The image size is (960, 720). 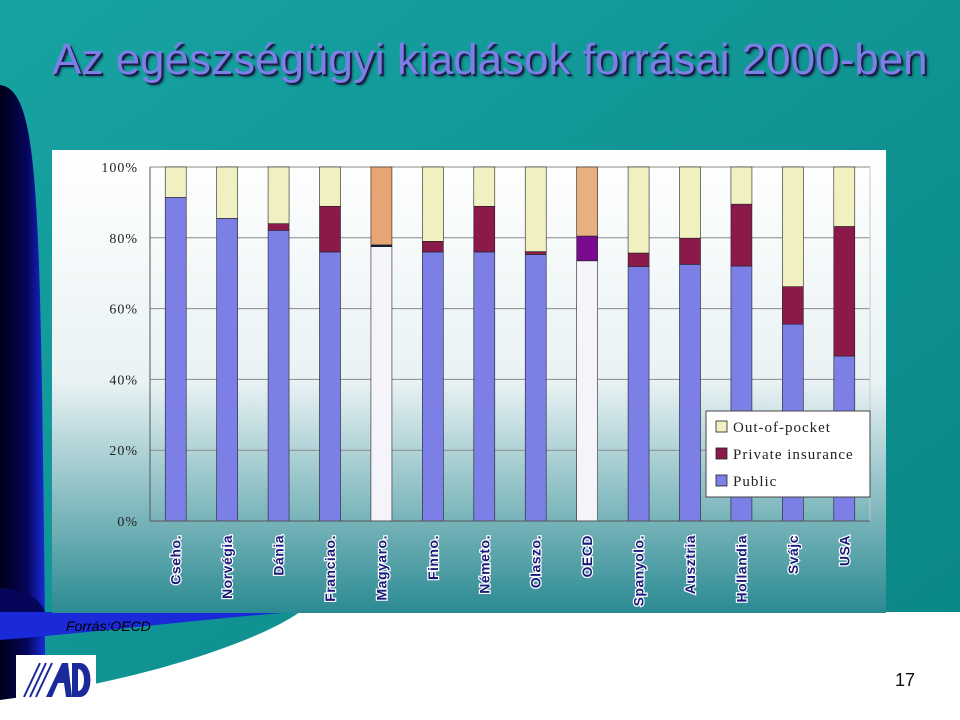 I want to click on legend: Out-of-pocket Private insurance Public, so click(x=788, y=454).